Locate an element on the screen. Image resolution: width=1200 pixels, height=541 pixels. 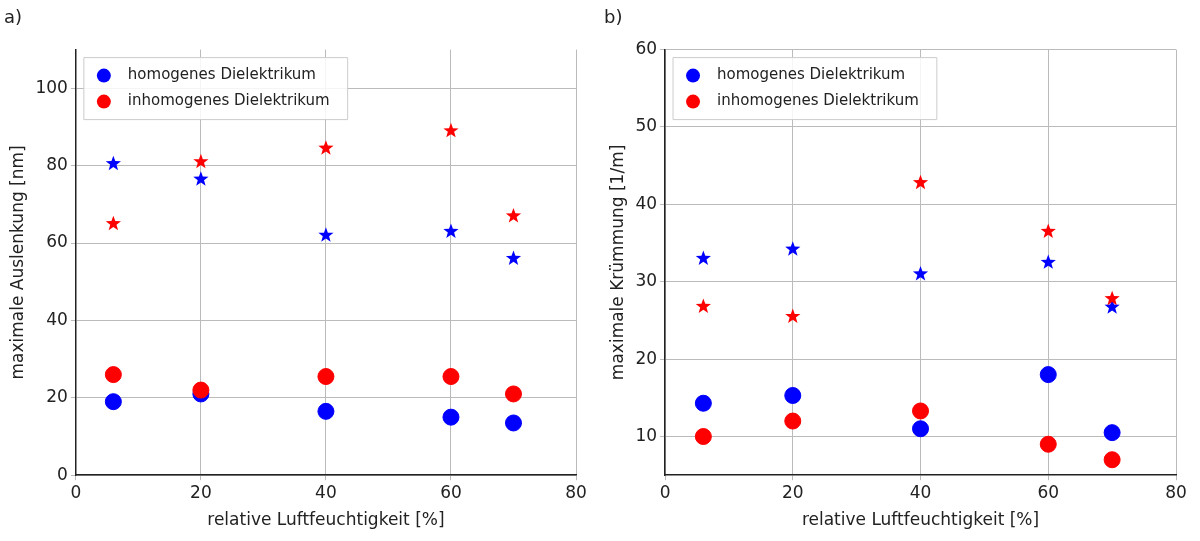
y-tick-label: 80 is located at coordinates (57, 164).